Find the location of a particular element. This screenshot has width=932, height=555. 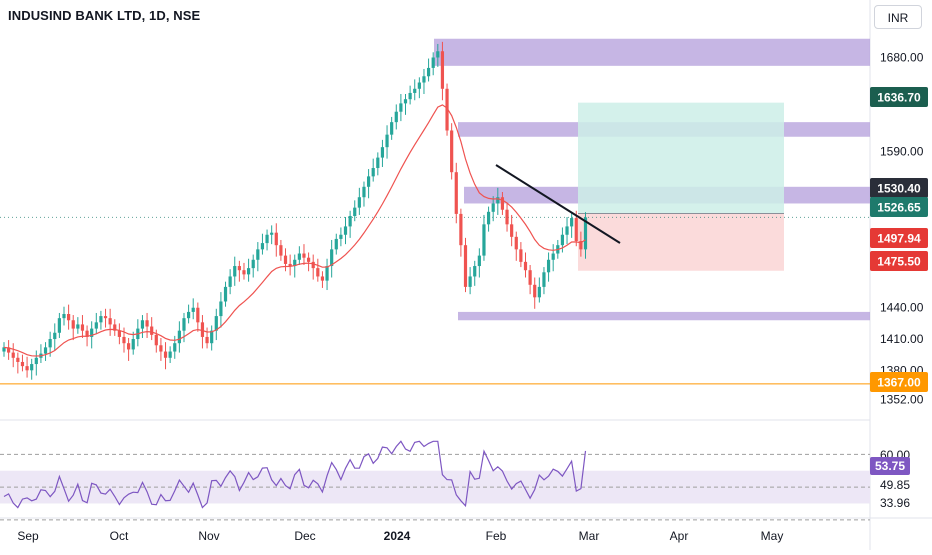

price-label: 1475.50 is located at coordinates (899, 262).